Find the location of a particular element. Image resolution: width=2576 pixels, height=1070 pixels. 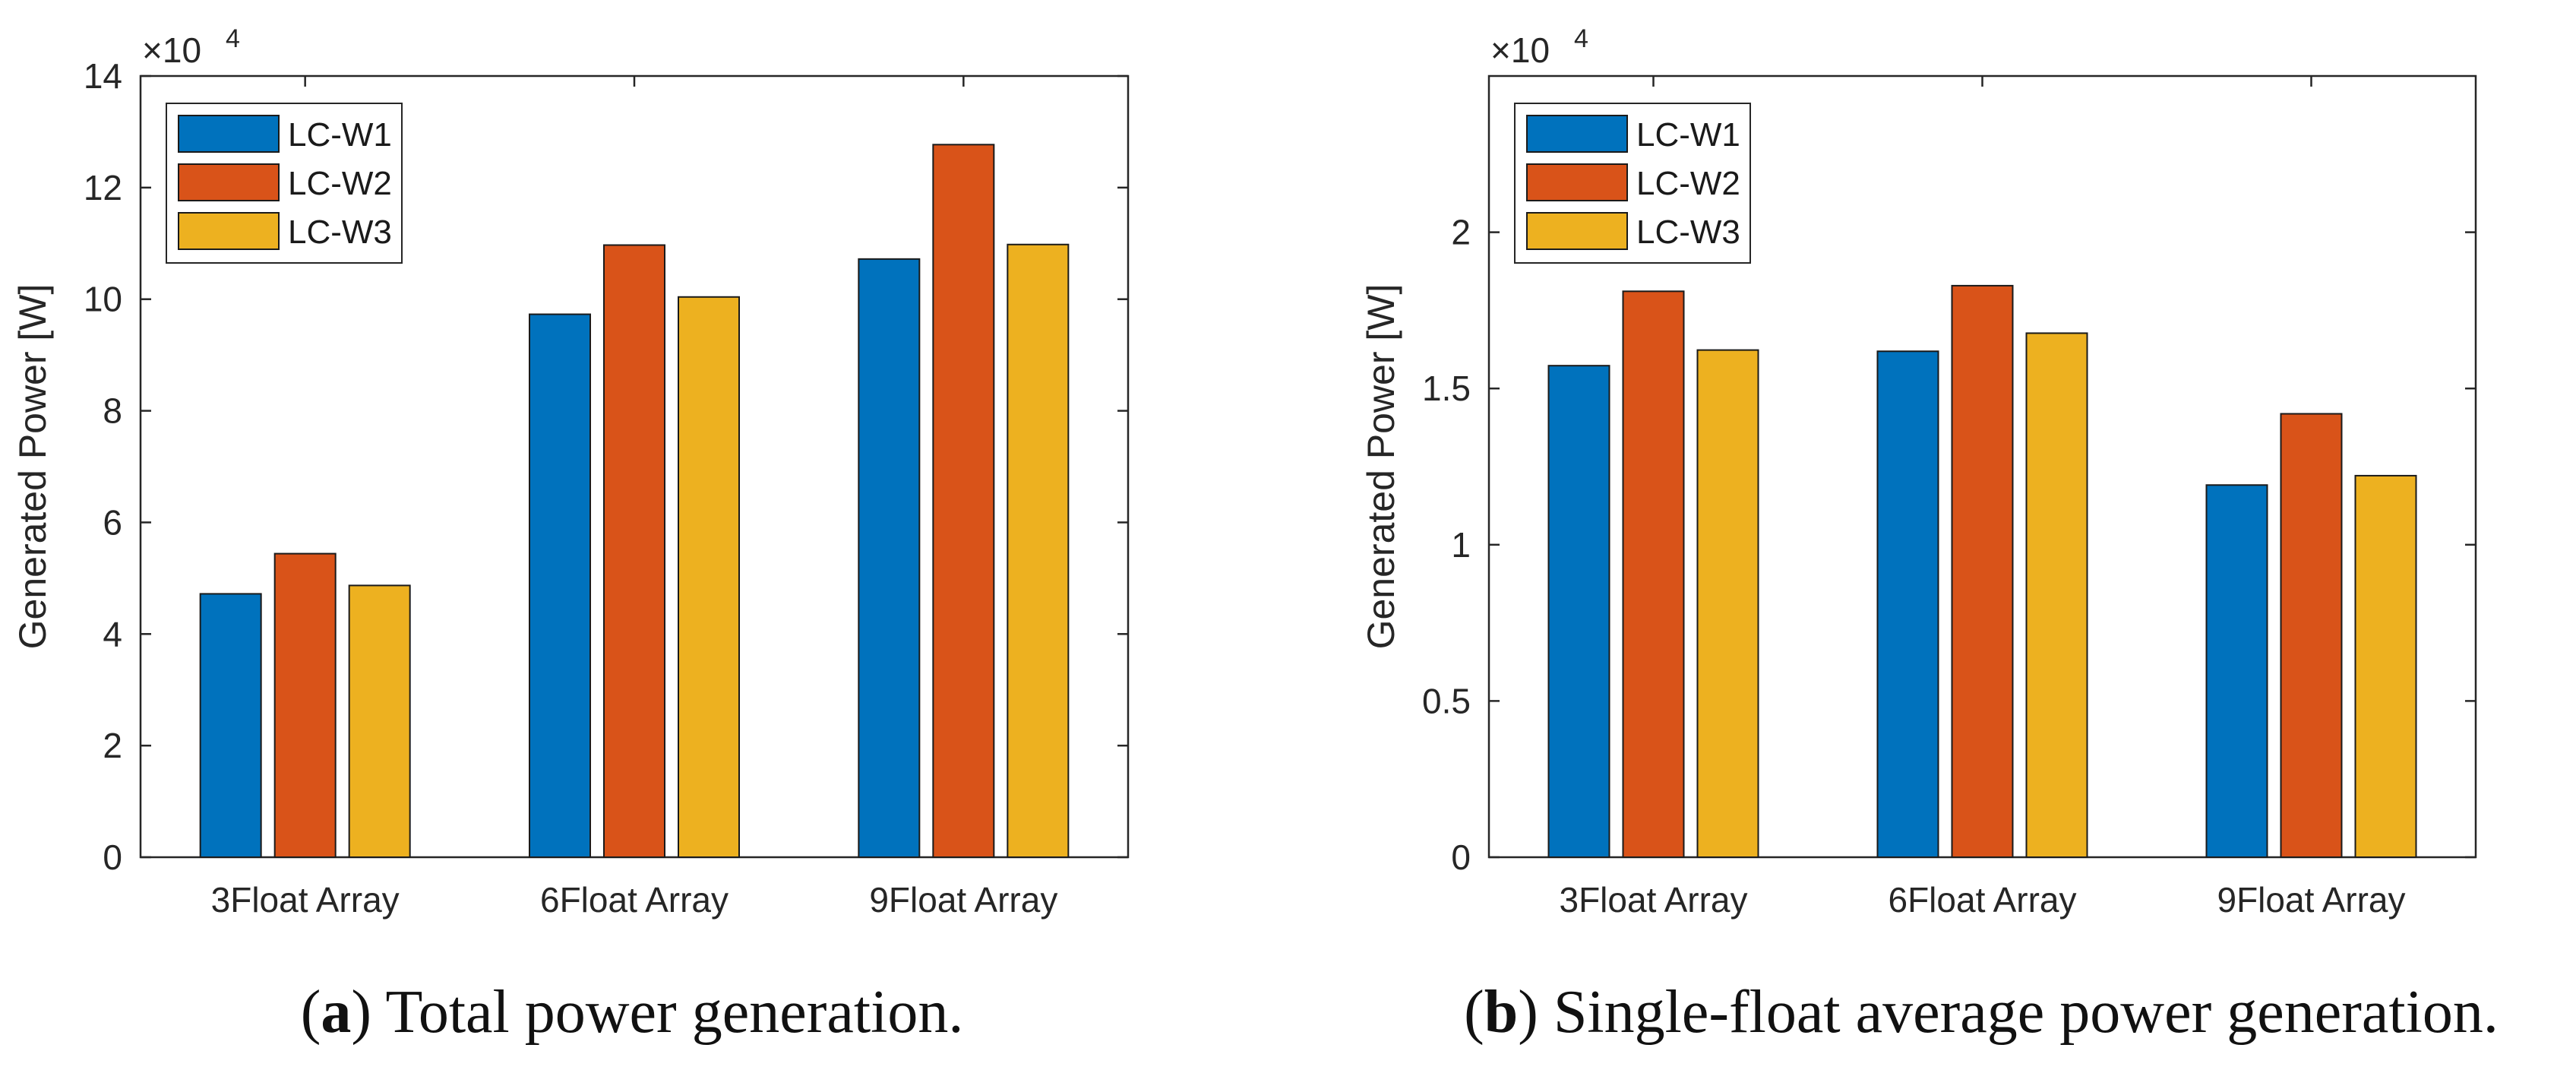

panel-caption: (a) Total power generation. is located at coordinates (632, 1012).